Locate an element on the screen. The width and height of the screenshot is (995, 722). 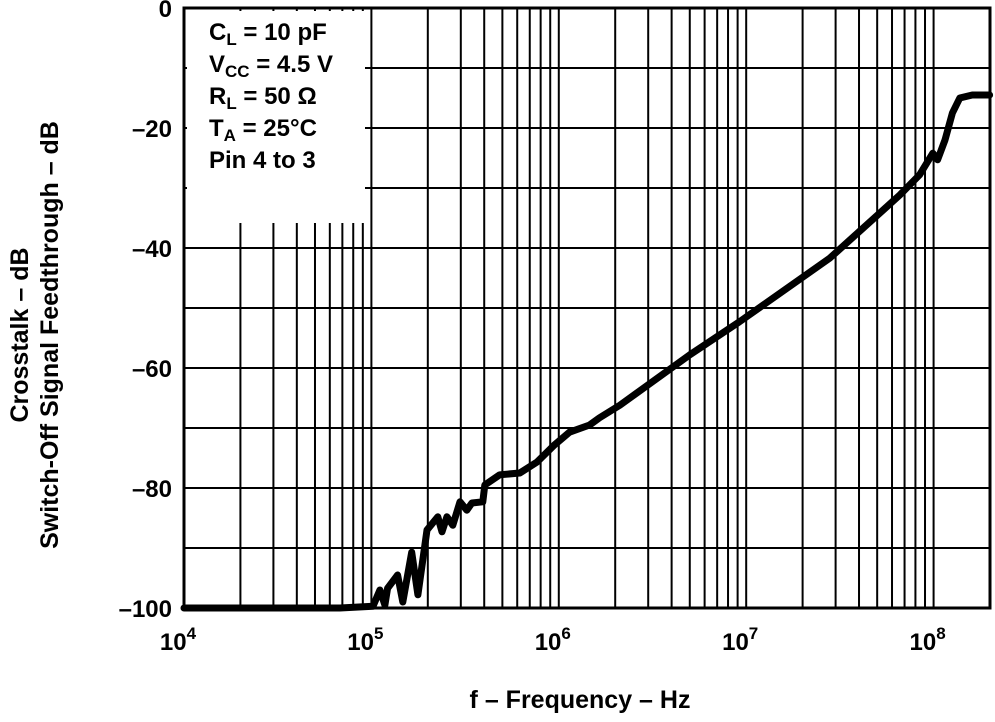
y-axis-label-line1: Crosstalk – dB is located at coordinates (20, 335).